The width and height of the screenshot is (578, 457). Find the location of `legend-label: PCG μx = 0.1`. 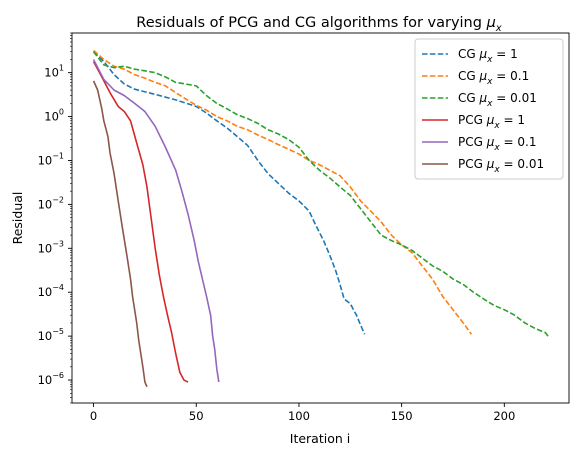

legend-label: PCG μx = 0.1 is located at coordinates (497, 144).